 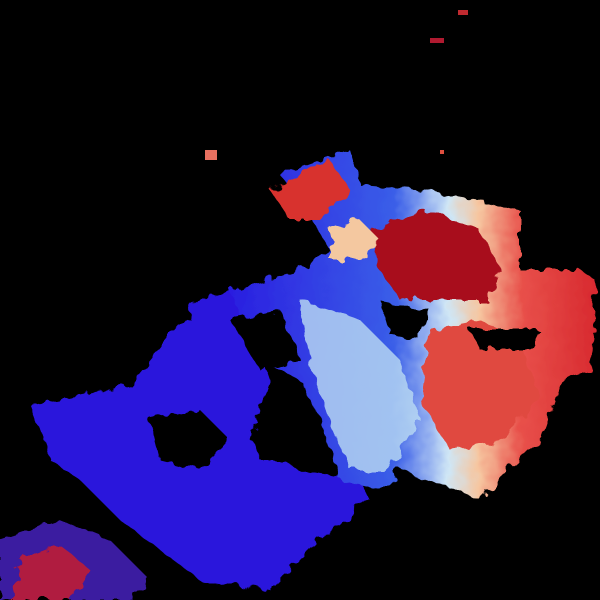 What do you see at coordinates (360, 385) in the screenshot?
I see `pale-core` at bounding box center [360, 385].